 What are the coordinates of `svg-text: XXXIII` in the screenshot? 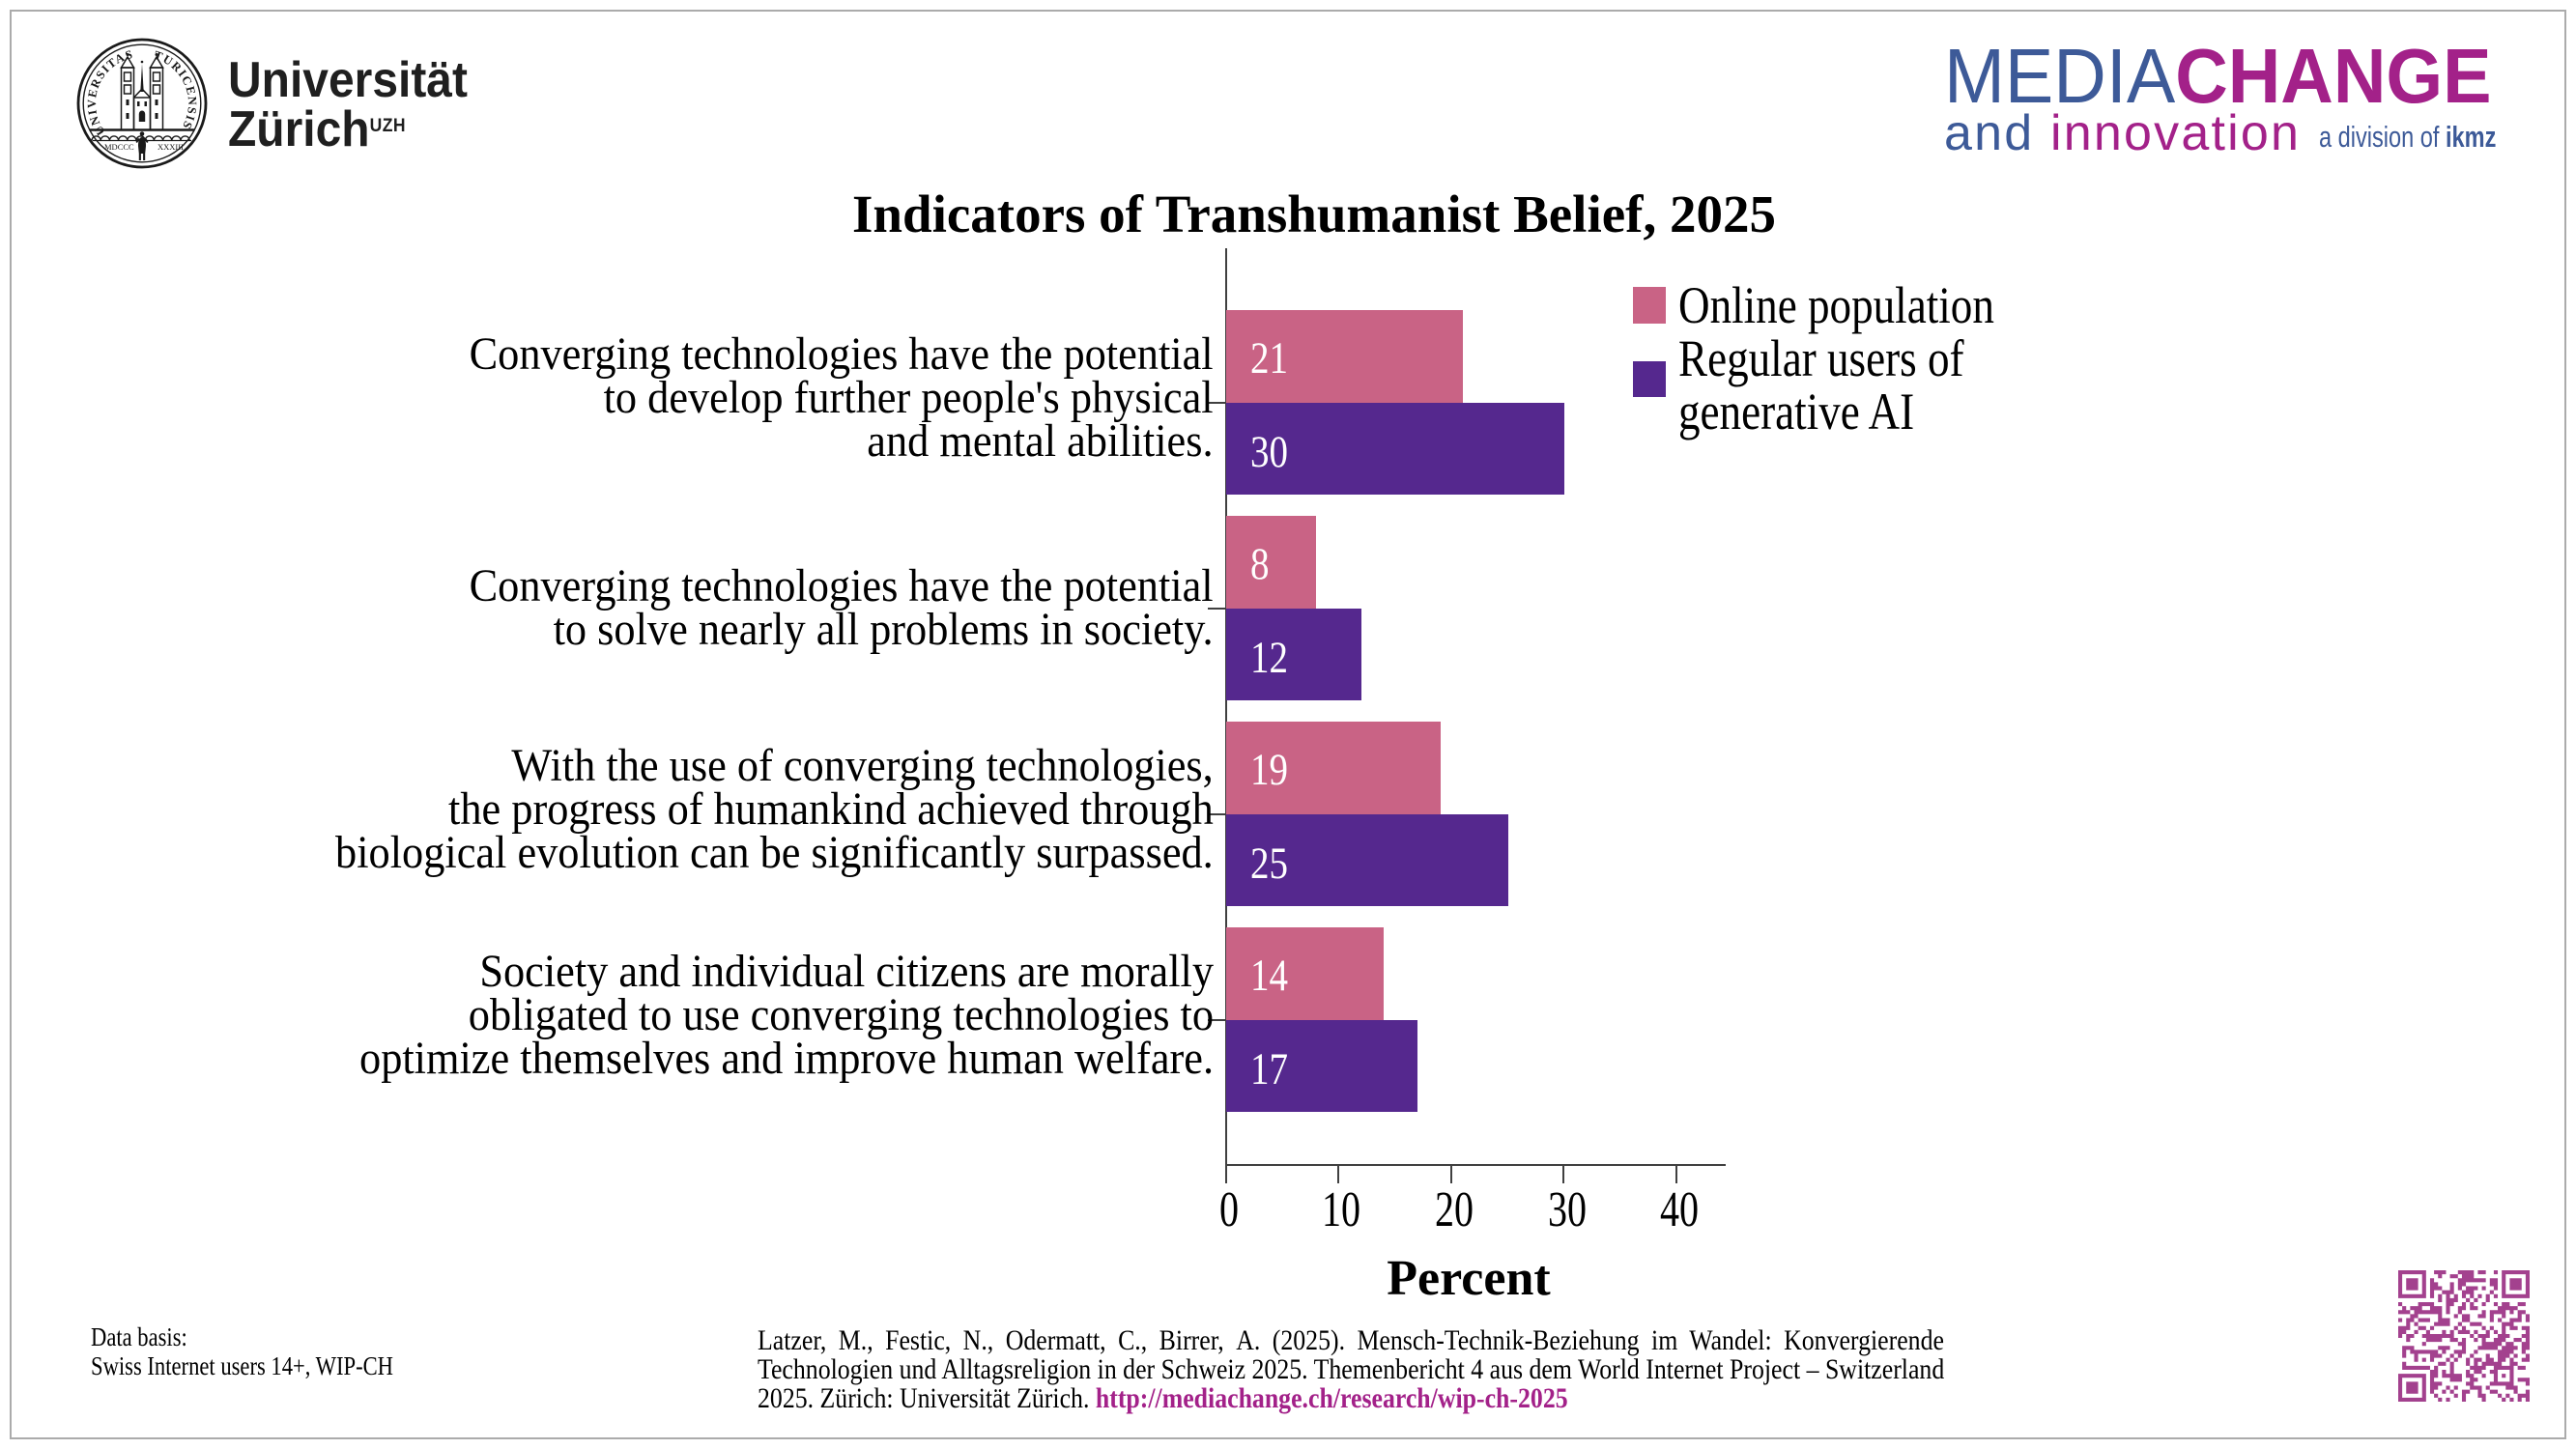 It's located at (171, 147).